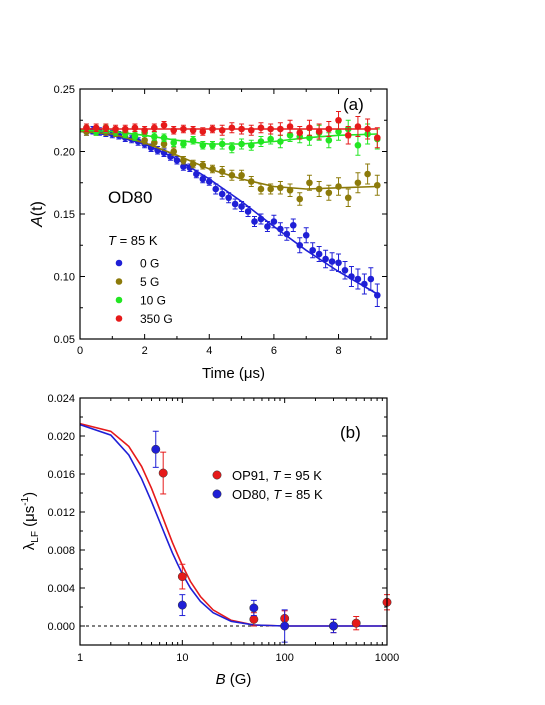 The image size is (545, 705). What do you see at coordinates (61, 437) in the screenshot?
I see `y-tick-label: 0.020` at bounding box center [61, 437].